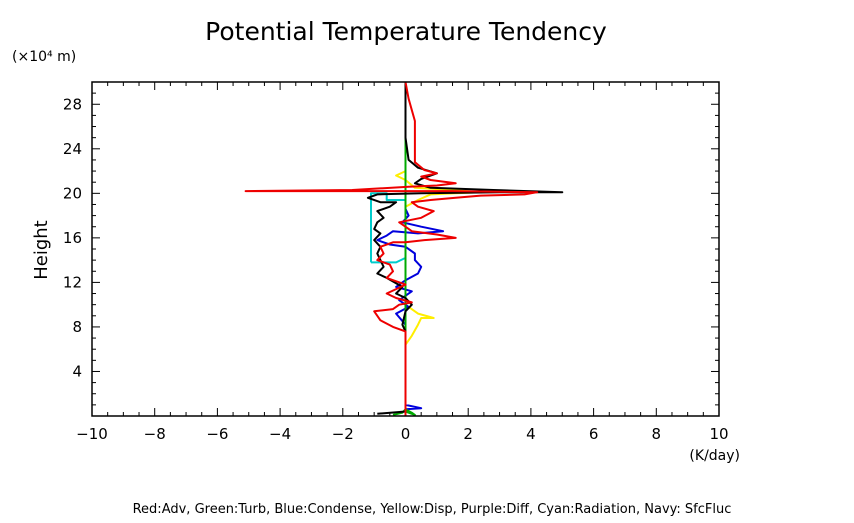 This screenshot has height=523, width=854. What do you see at coordinates (657, 434) in the screenshot?
I see `x-tick-label: 8` at bounding box center [657, 434].